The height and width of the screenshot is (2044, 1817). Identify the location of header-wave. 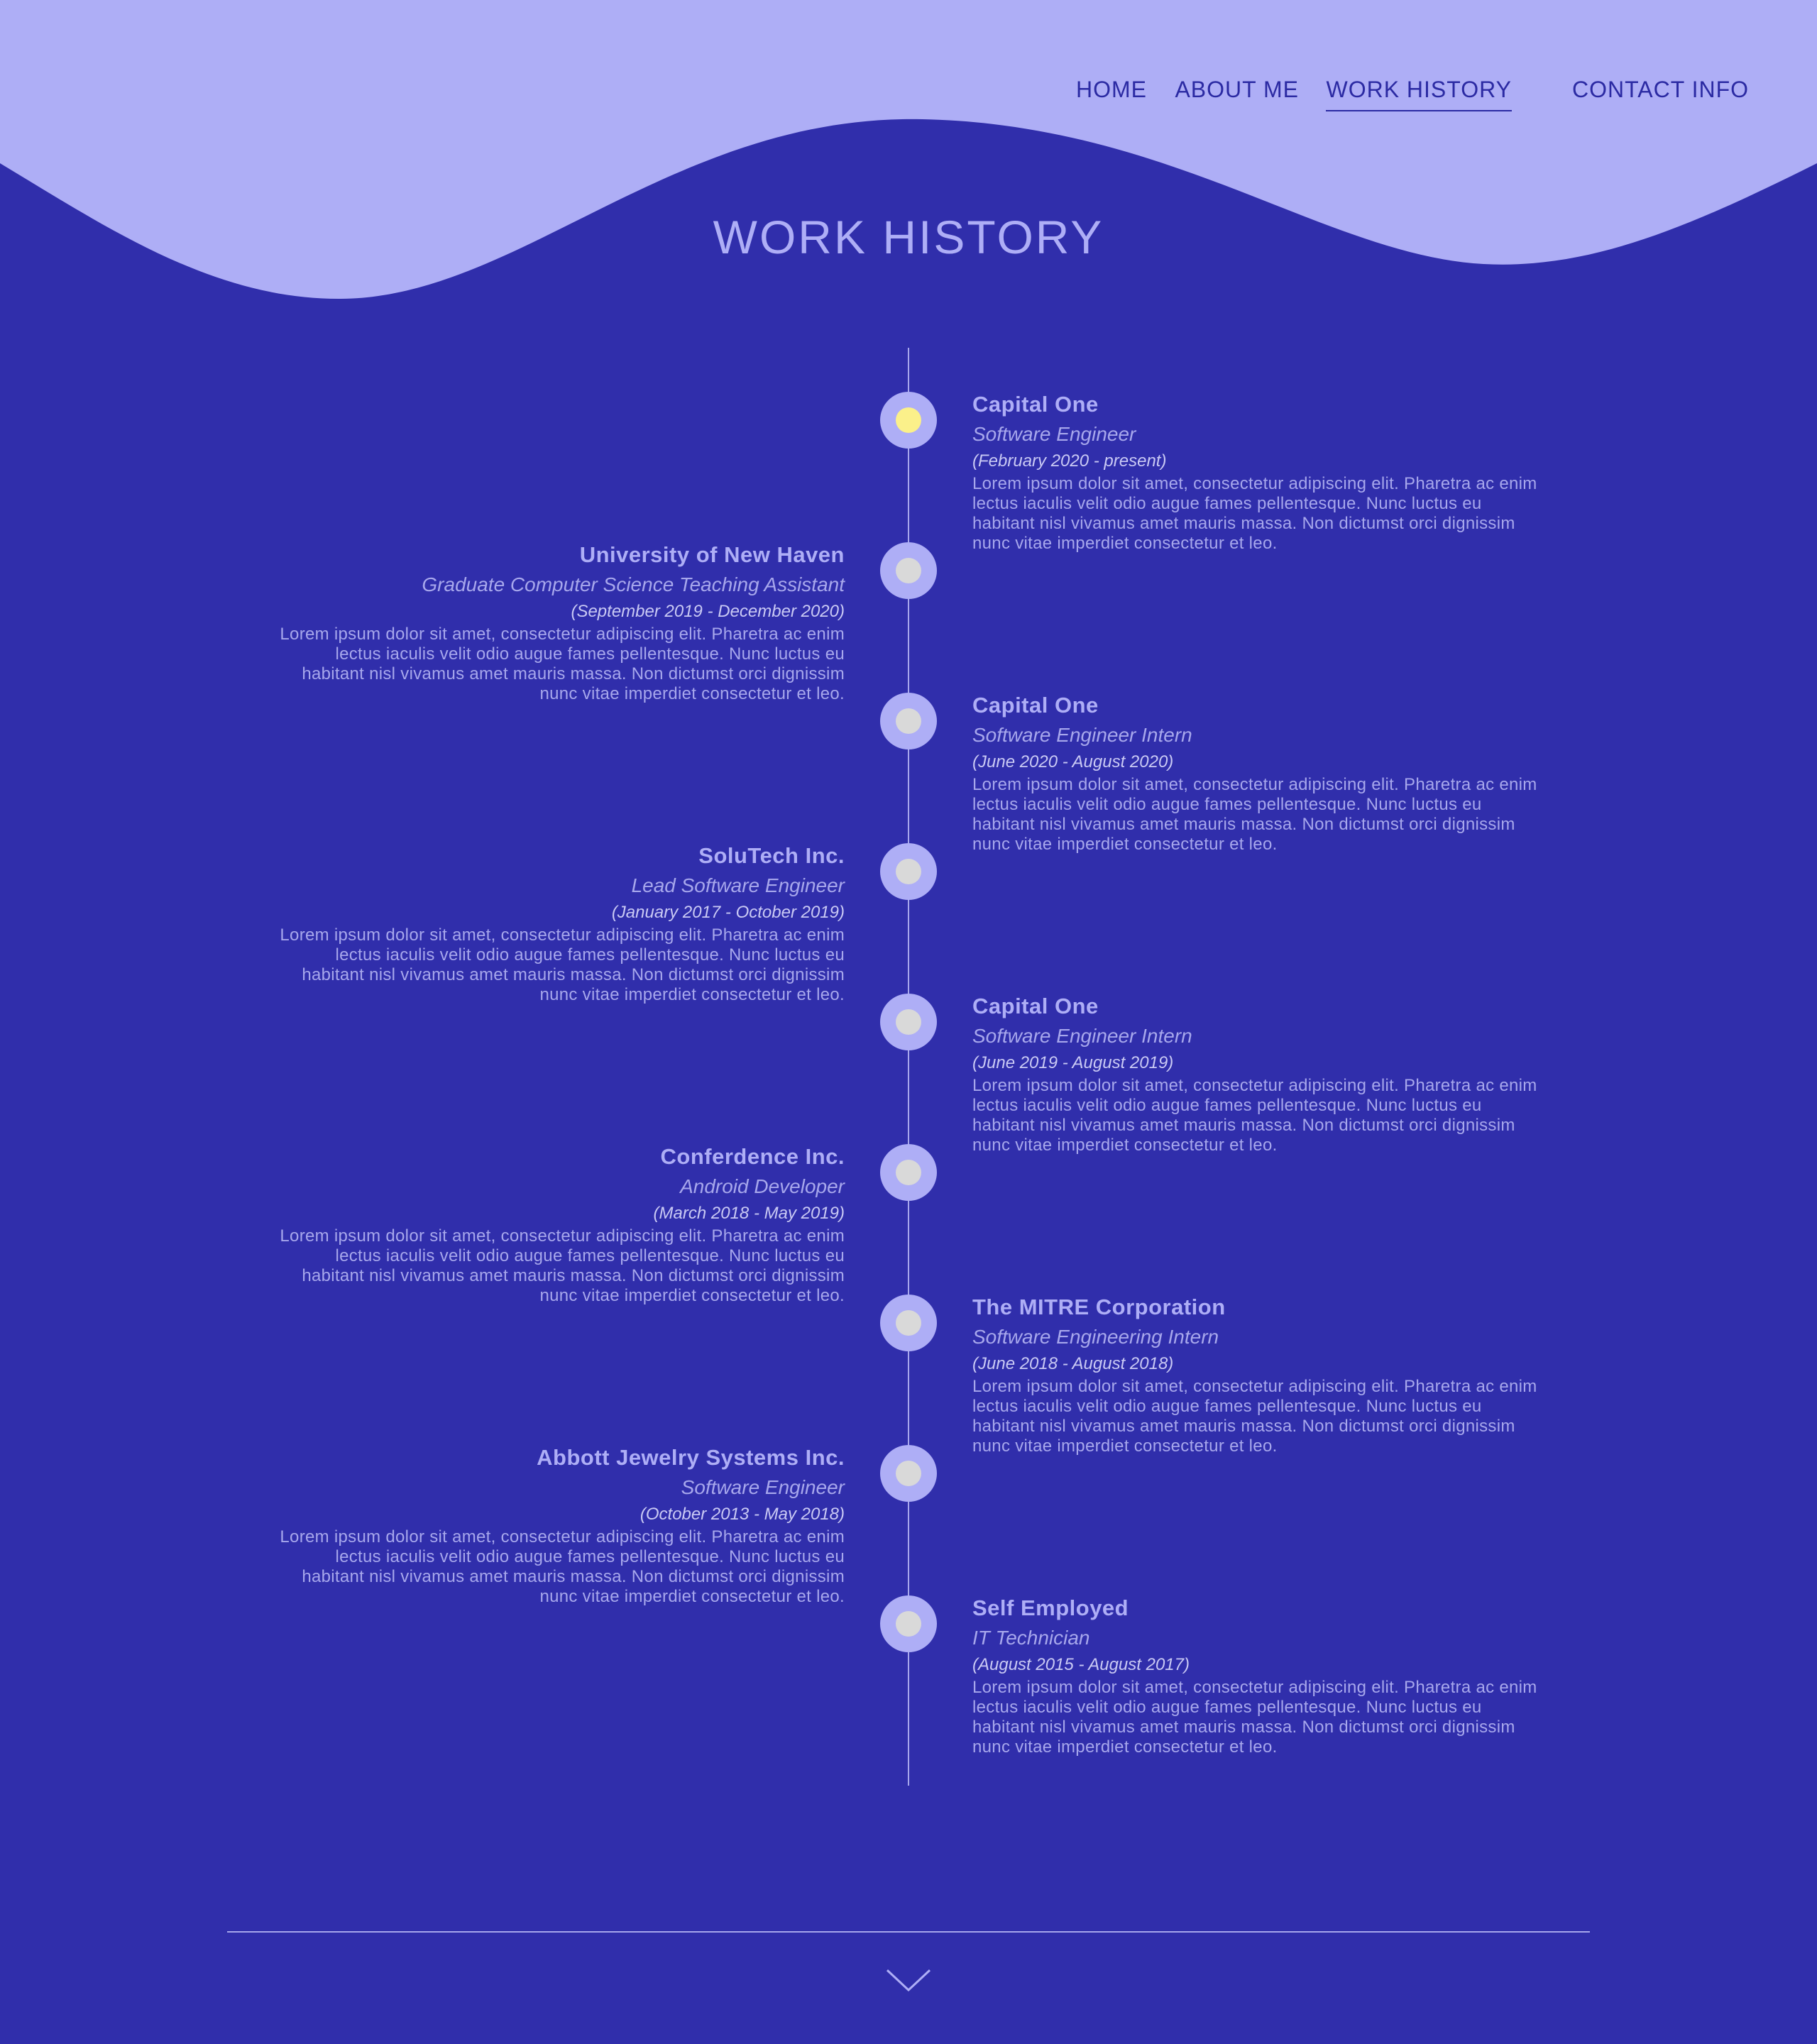
(908, 150).